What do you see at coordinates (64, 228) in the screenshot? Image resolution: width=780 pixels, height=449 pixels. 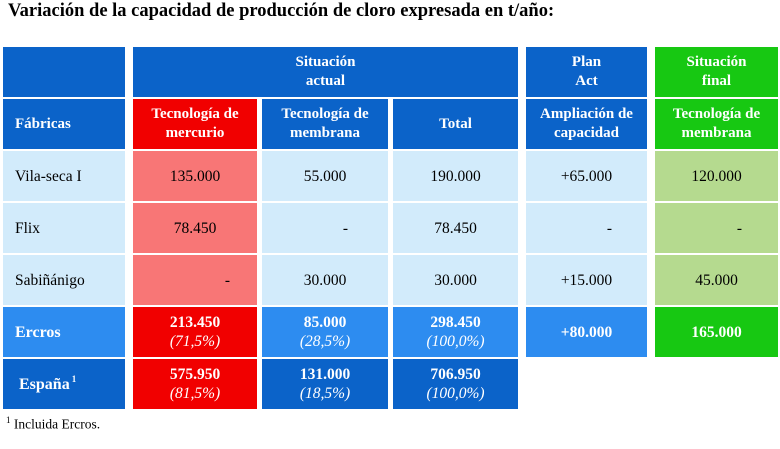 I see `row-name-flix: Flix` at bounding box center [64, 228].